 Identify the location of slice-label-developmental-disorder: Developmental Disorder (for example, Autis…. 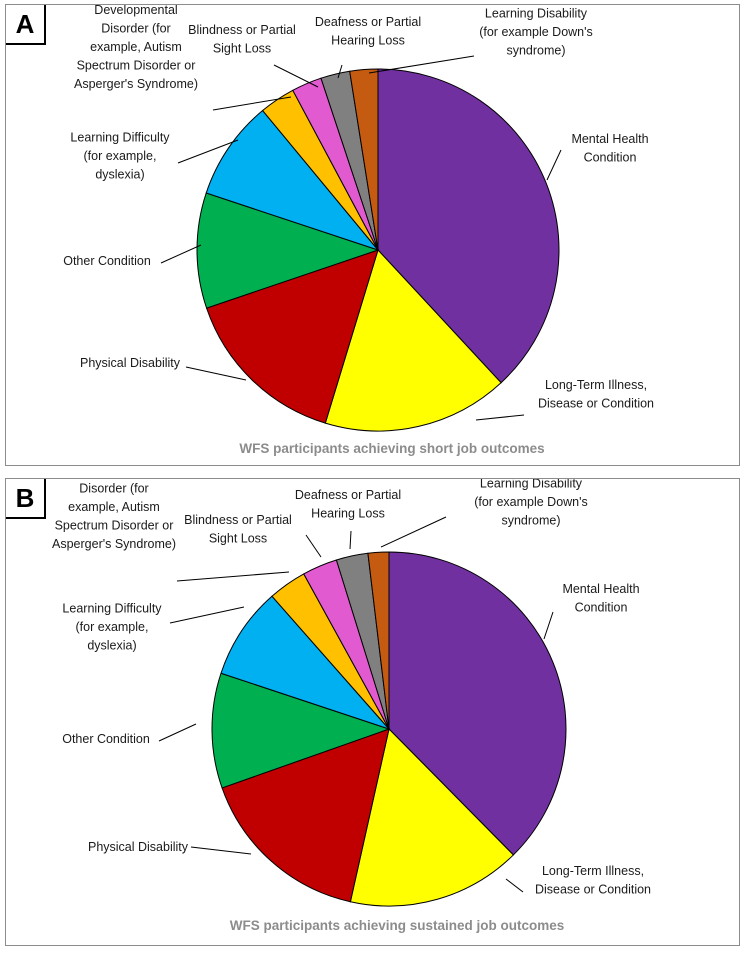
(136, 48).